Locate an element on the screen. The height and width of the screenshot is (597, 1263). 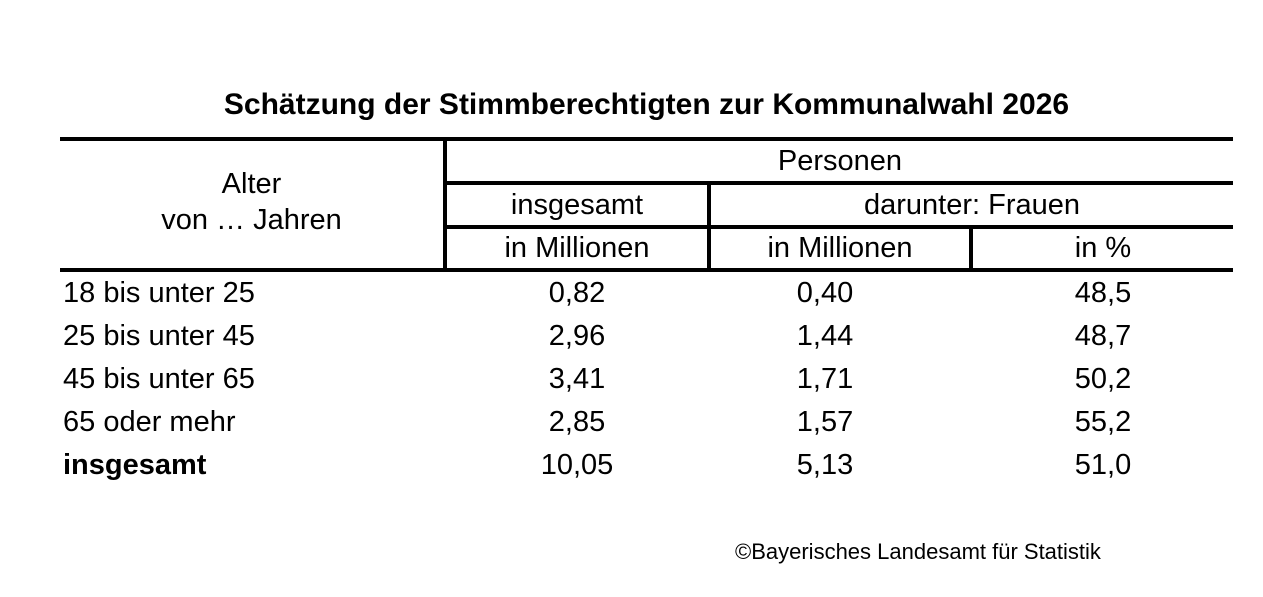
row-label: 18 bis unter 25 is located at coordinates (159, 293).